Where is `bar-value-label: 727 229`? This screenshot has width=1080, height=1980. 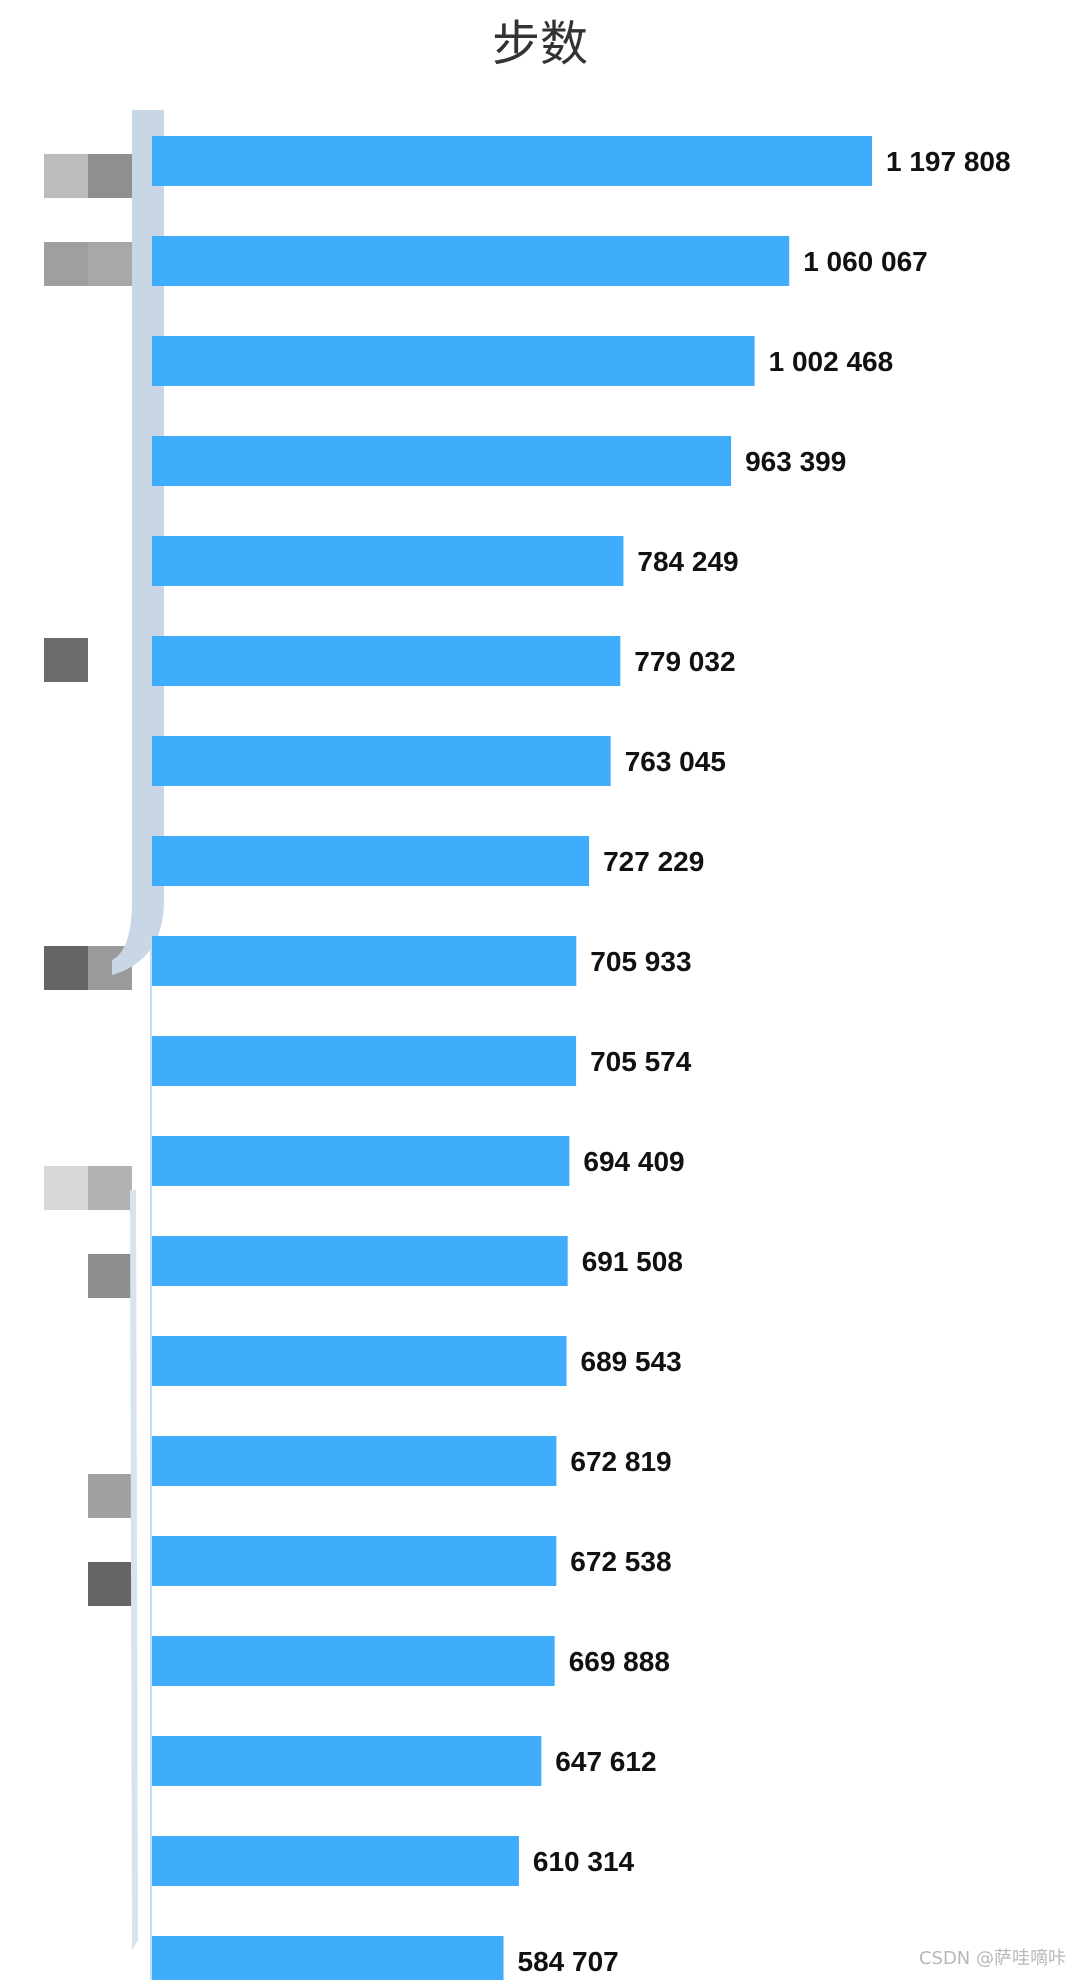
bar-value-label: 727 229 is located at coordinates (653, 861).